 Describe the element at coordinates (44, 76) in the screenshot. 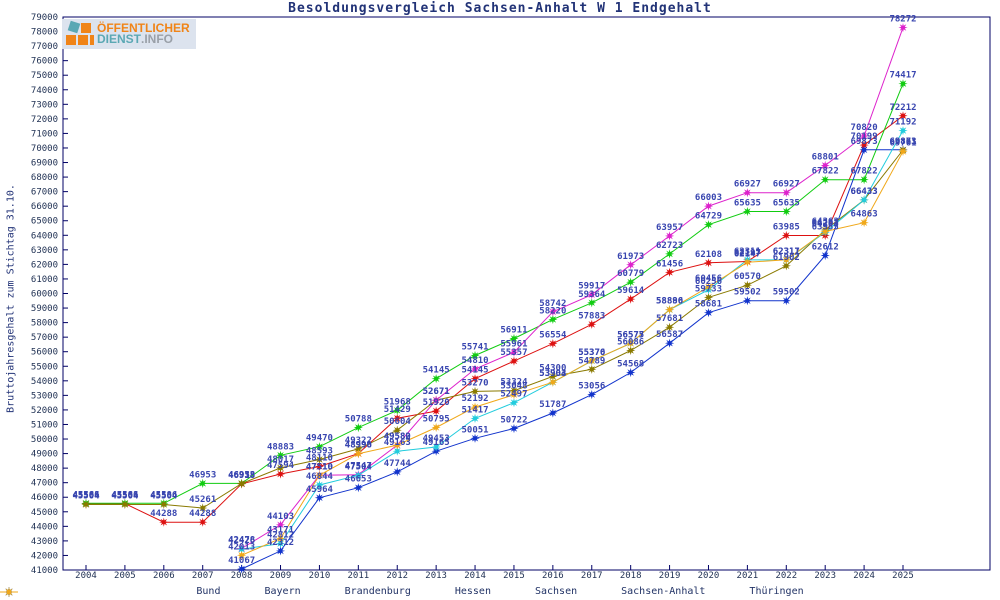

I see `y-tick-label: 75000` at that location.